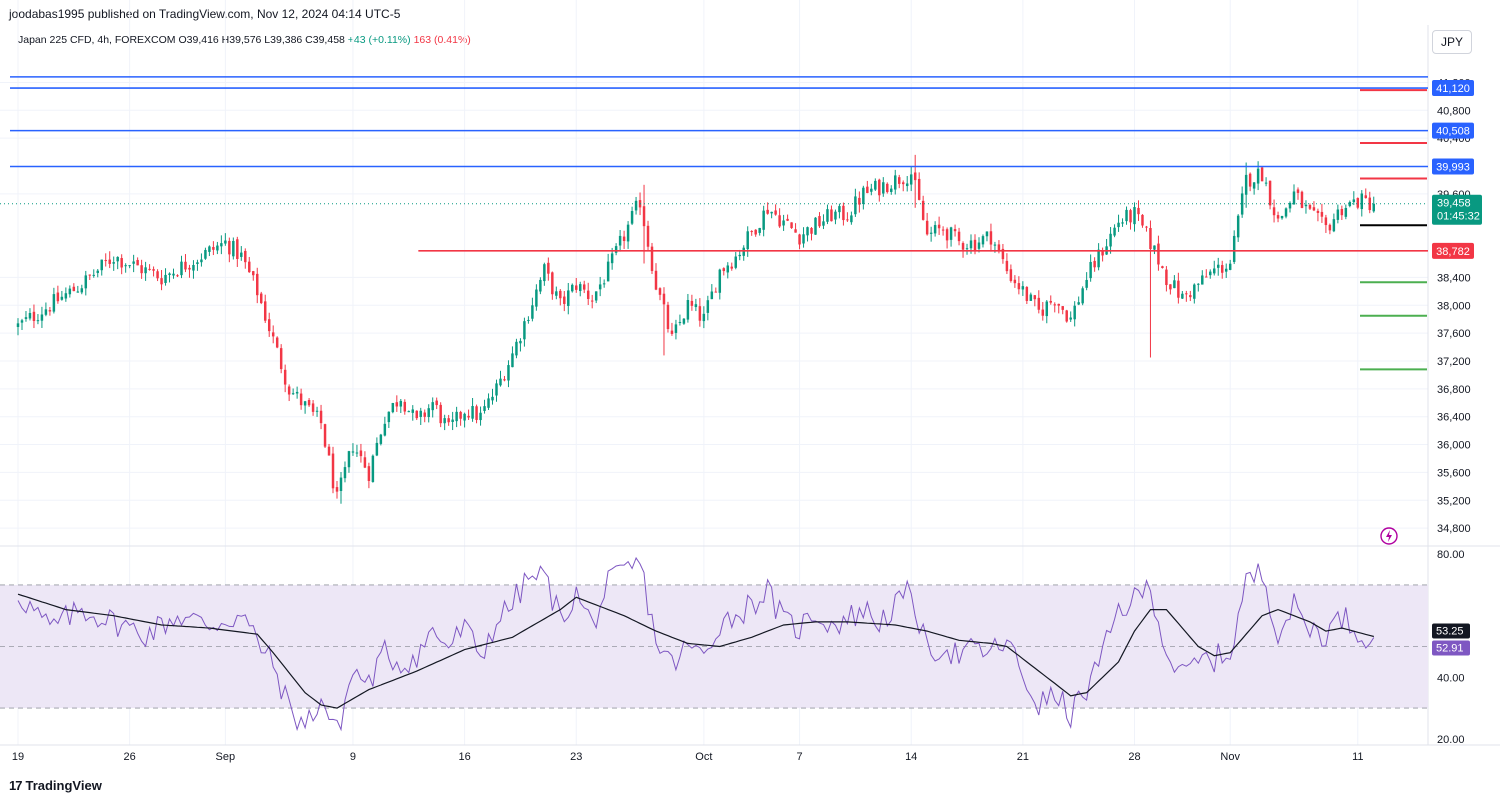  Describe the element at coordinates (261, 40) in the screenshot. I see `ohlc-values: O39,416 H39,576 L39,386 C39,458` at that location.